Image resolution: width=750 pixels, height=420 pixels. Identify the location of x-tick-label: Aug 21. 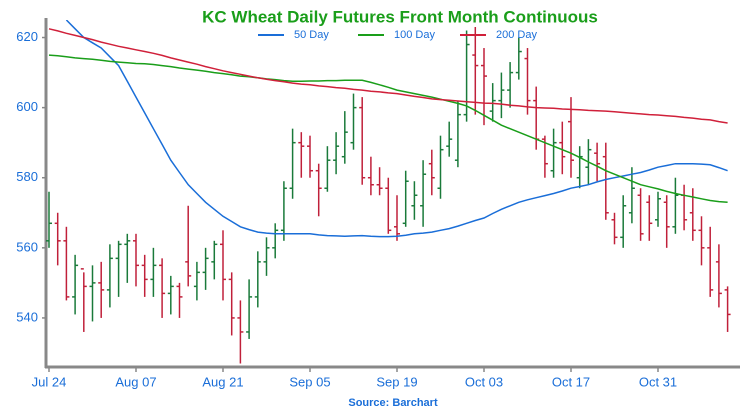
(222, 381).